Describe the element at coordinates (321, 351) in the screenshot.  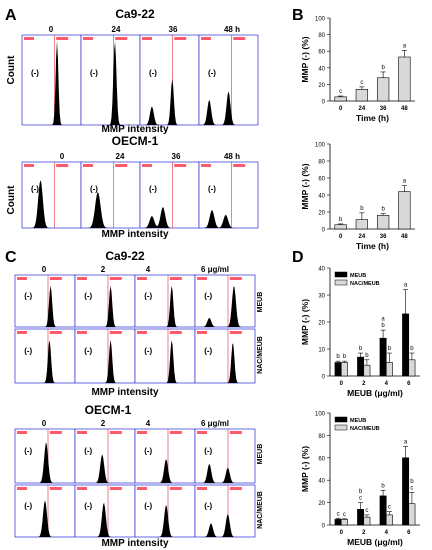
I see `y-tick-label: 10` at that location.